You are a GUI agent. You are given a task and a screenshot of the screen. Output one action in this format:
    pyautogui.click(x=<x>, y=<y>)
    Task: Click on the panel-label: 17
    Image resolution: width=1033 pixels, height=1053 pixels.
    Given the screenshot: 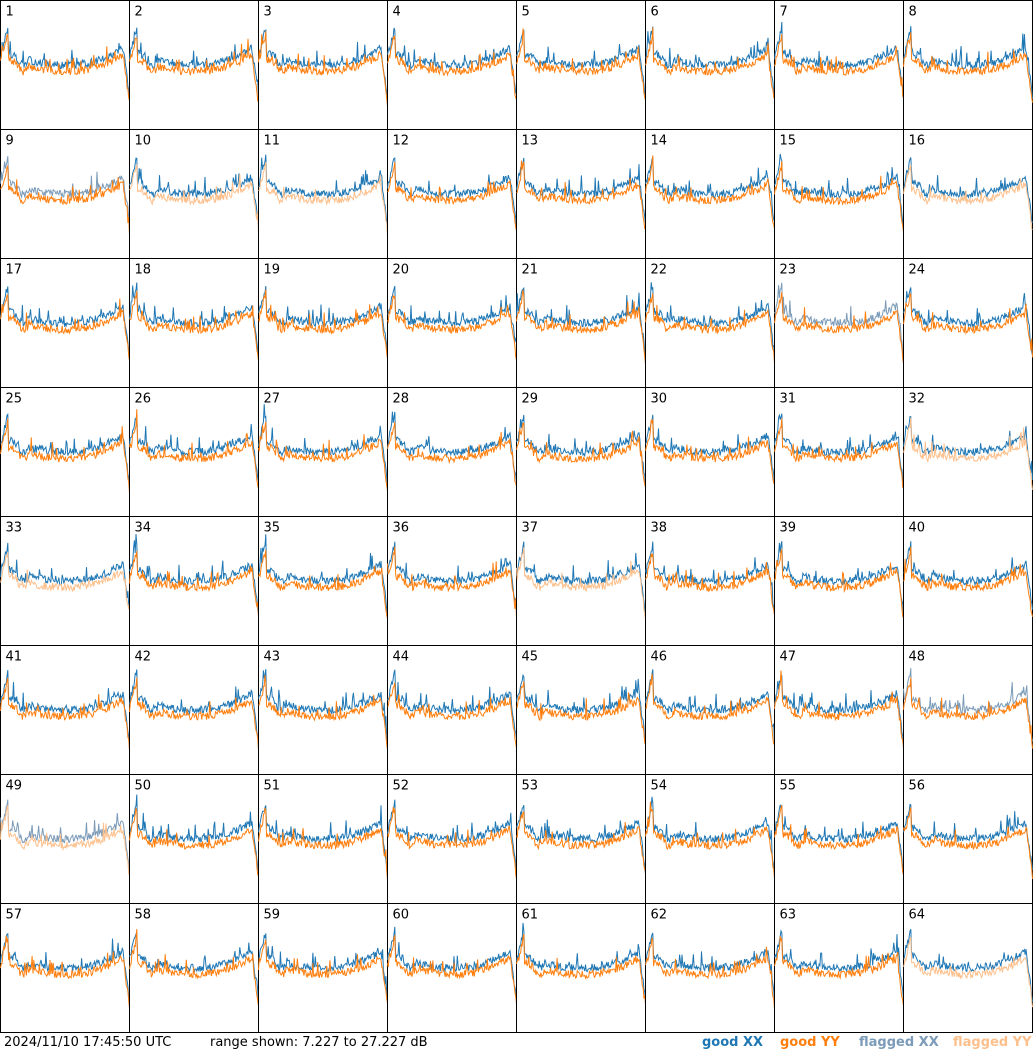 What is the action you would take?
    pyautogui.click(x=14, y=270)
    